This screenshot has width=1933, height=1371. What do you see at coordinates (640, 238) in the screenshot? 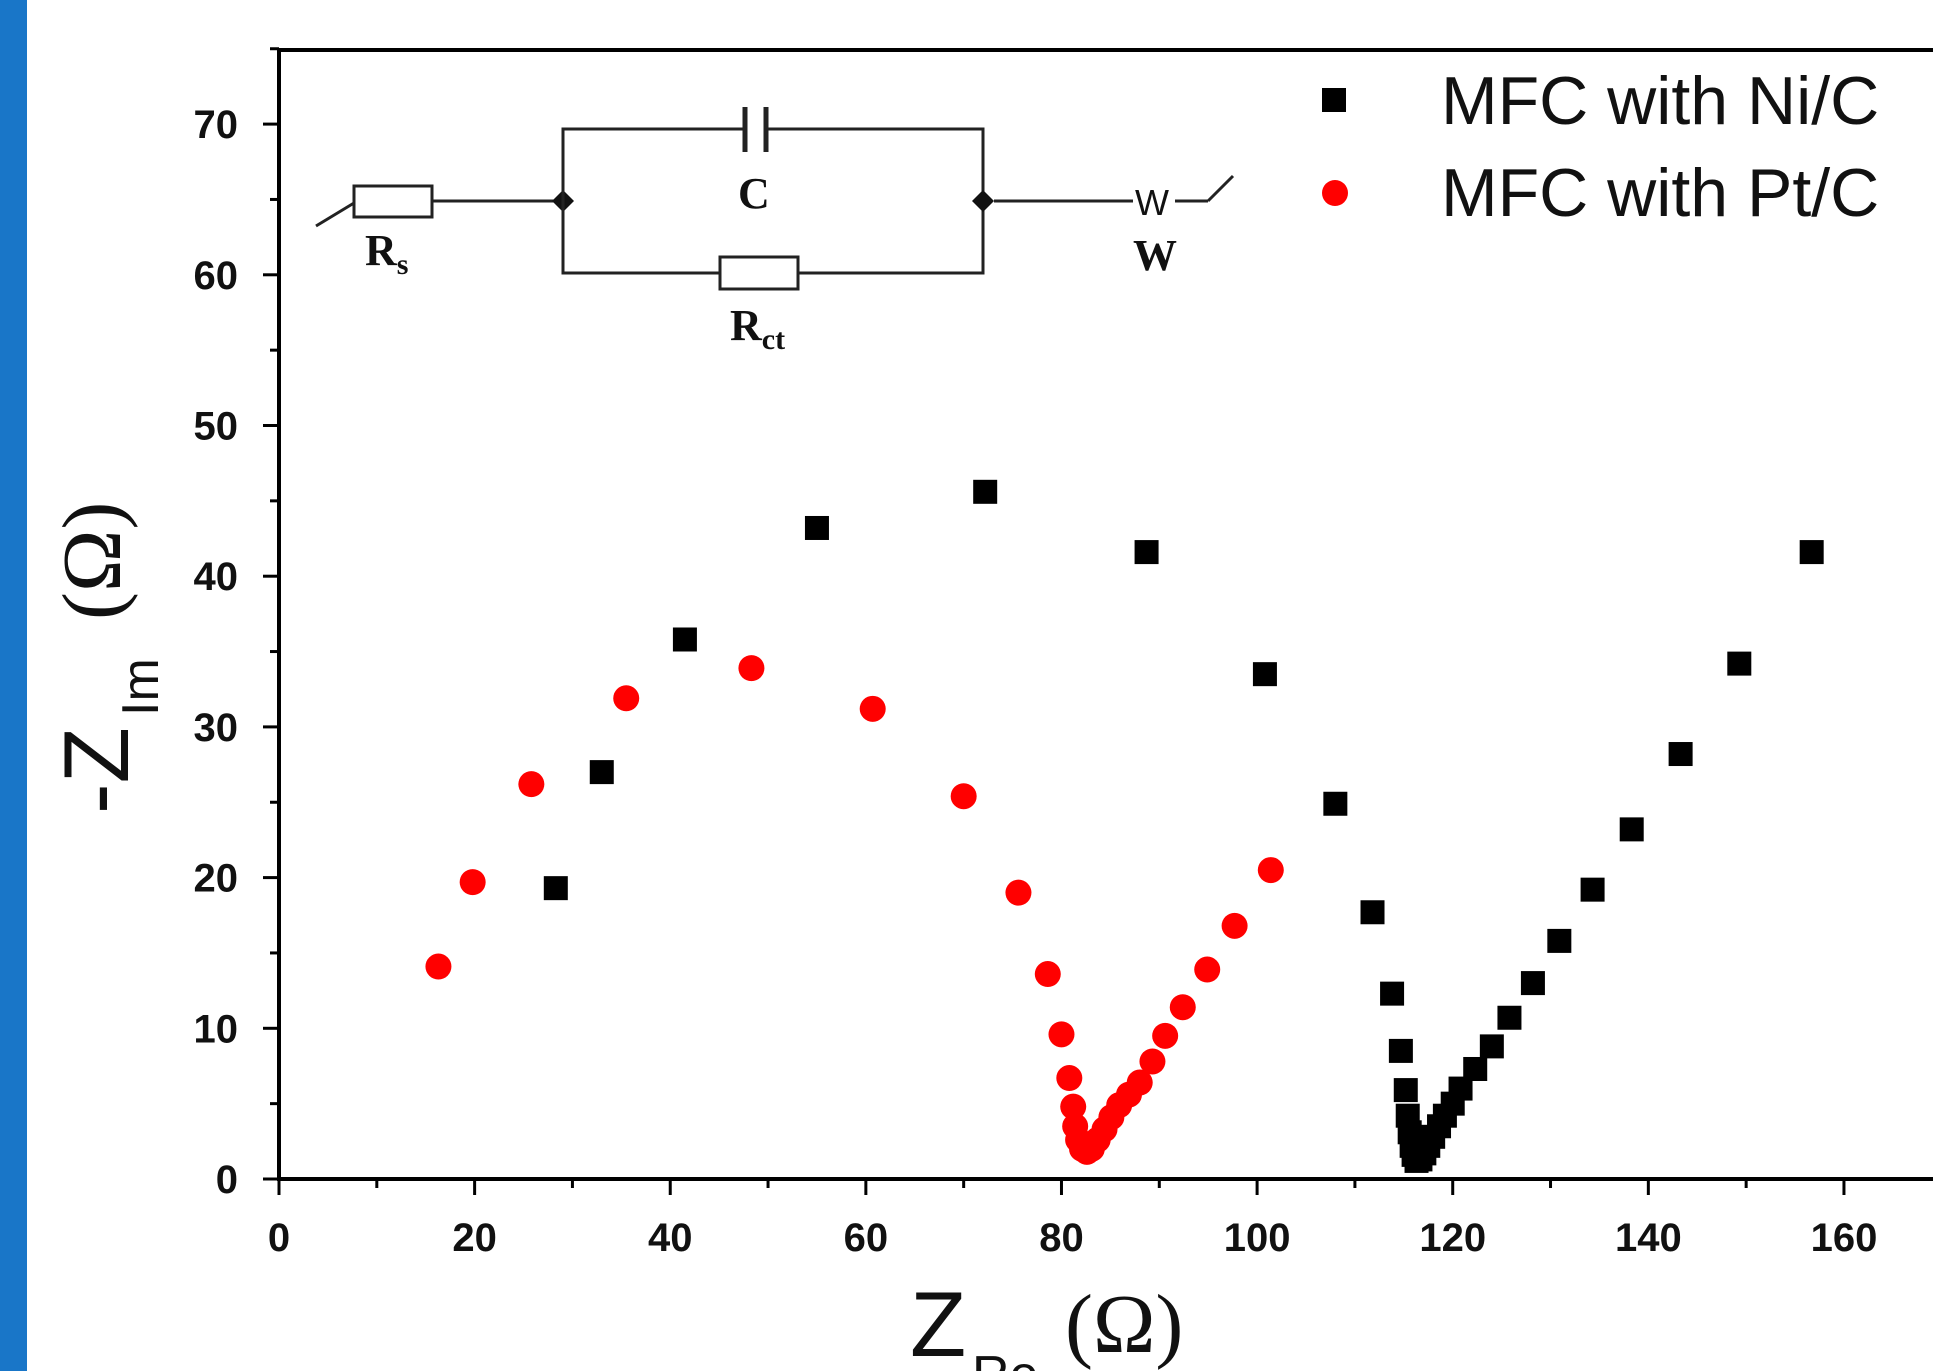
I see `wire-parallel-bottom` at bounding box center [640, 238].